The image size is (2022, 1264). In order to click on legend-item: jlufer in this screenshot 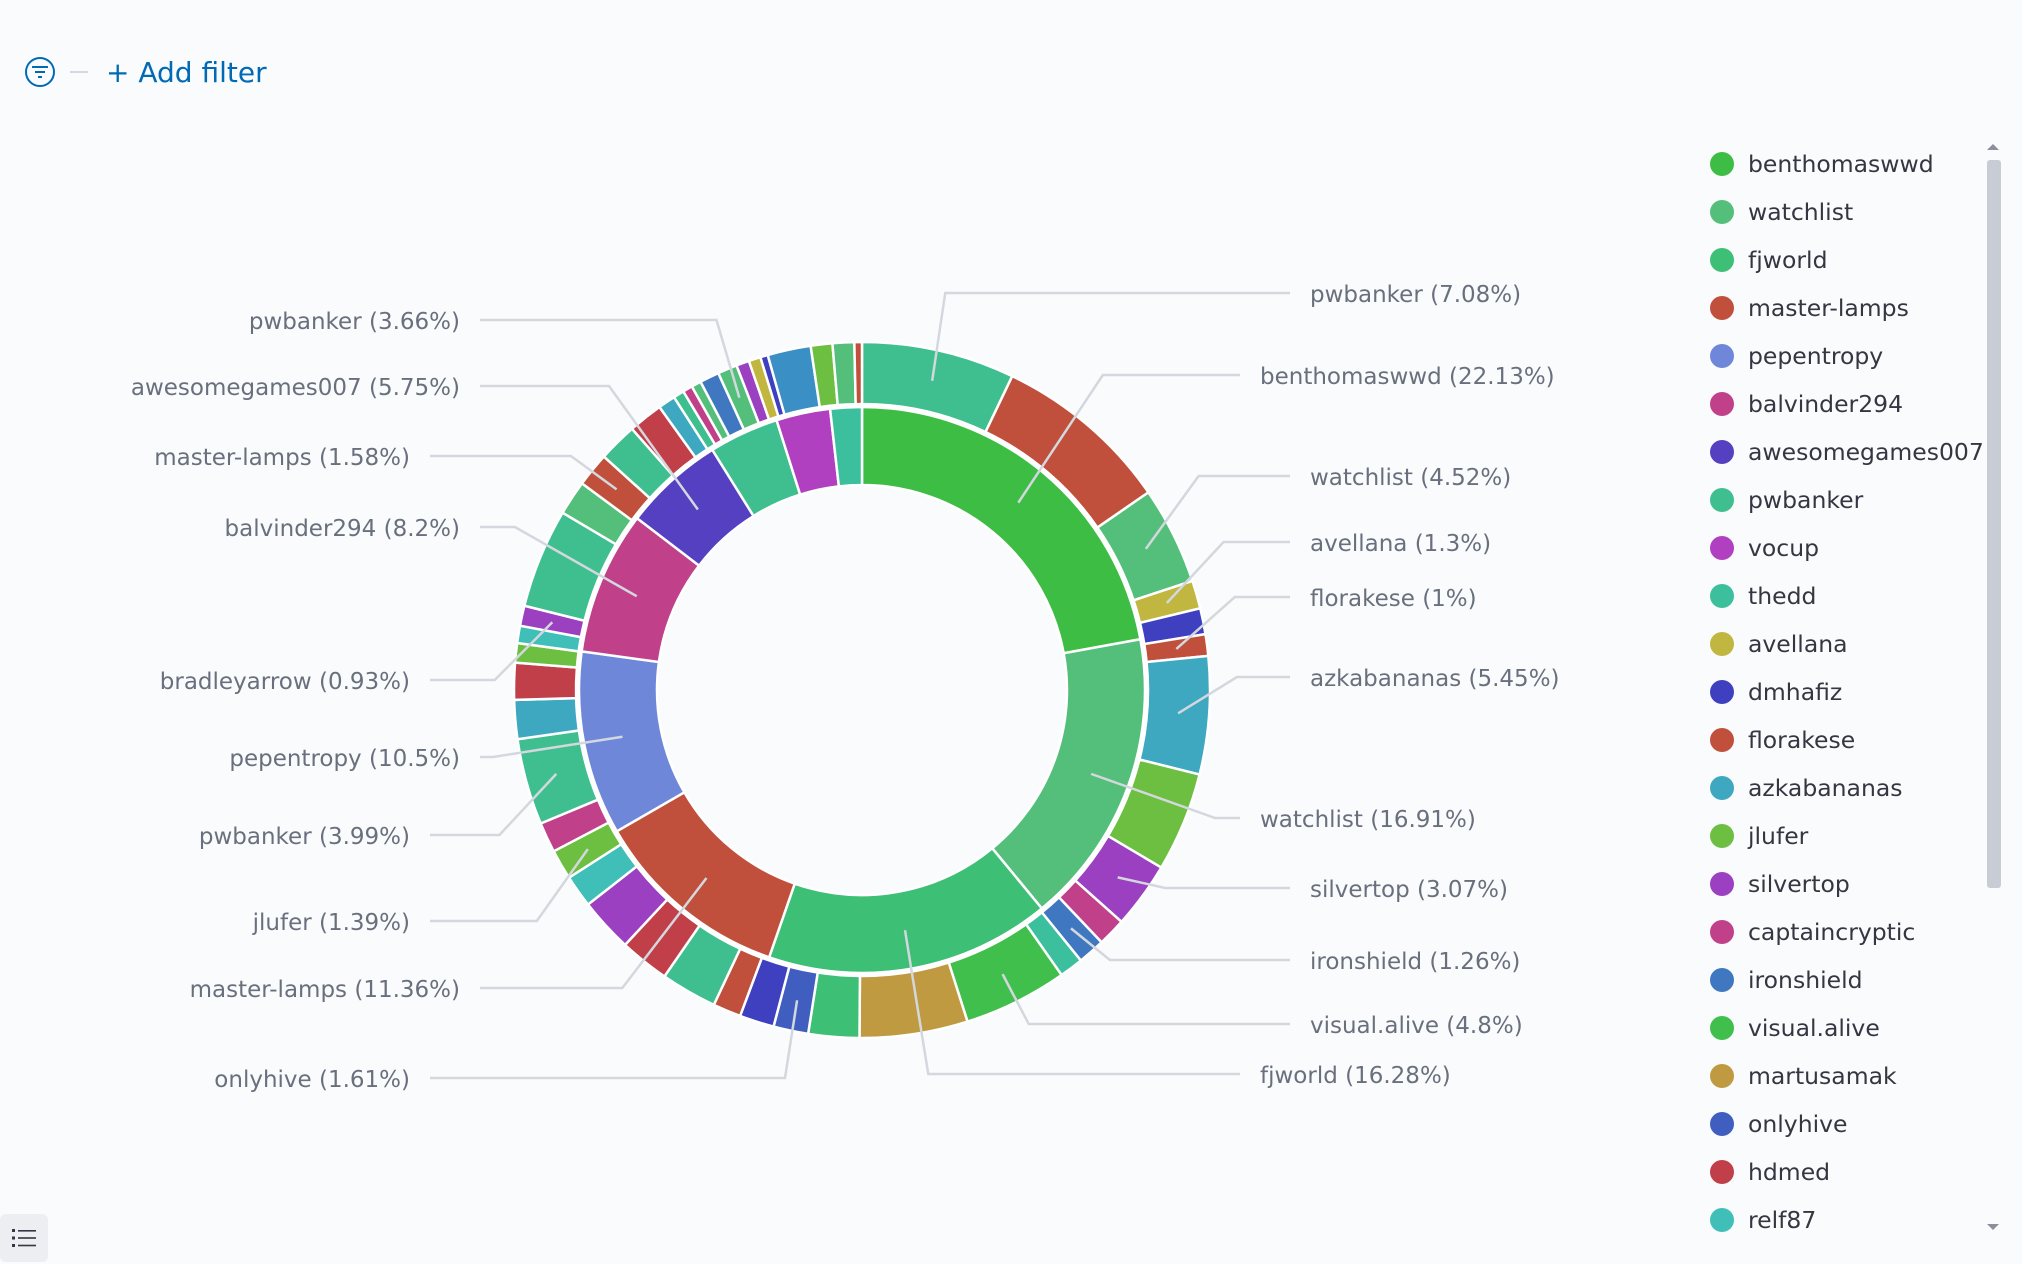, I will do `click(1855, 836)`.